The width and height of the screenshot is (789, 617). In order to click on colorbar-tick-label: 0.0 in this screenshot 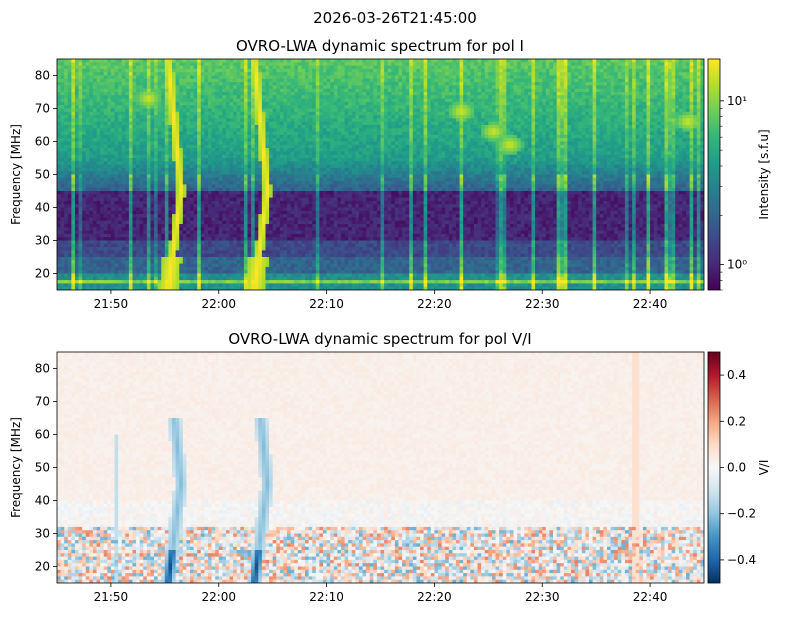, I will do `click(736, 468)`.